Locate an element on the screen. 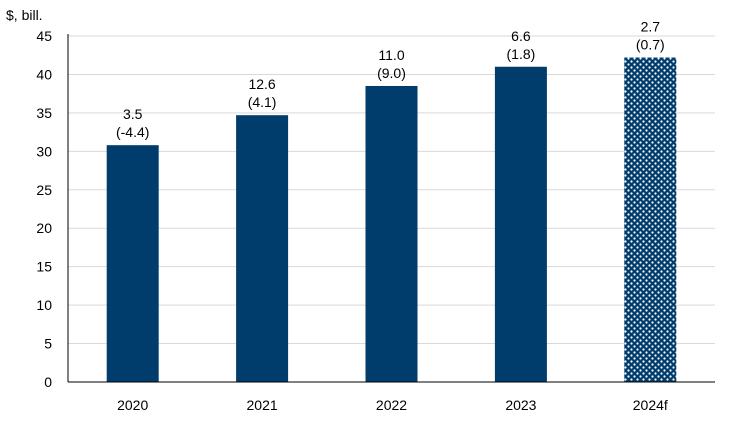 The width and height of the screenshot is (750, 422). y-tick-label: 10 is located at coordinates (44, 305).